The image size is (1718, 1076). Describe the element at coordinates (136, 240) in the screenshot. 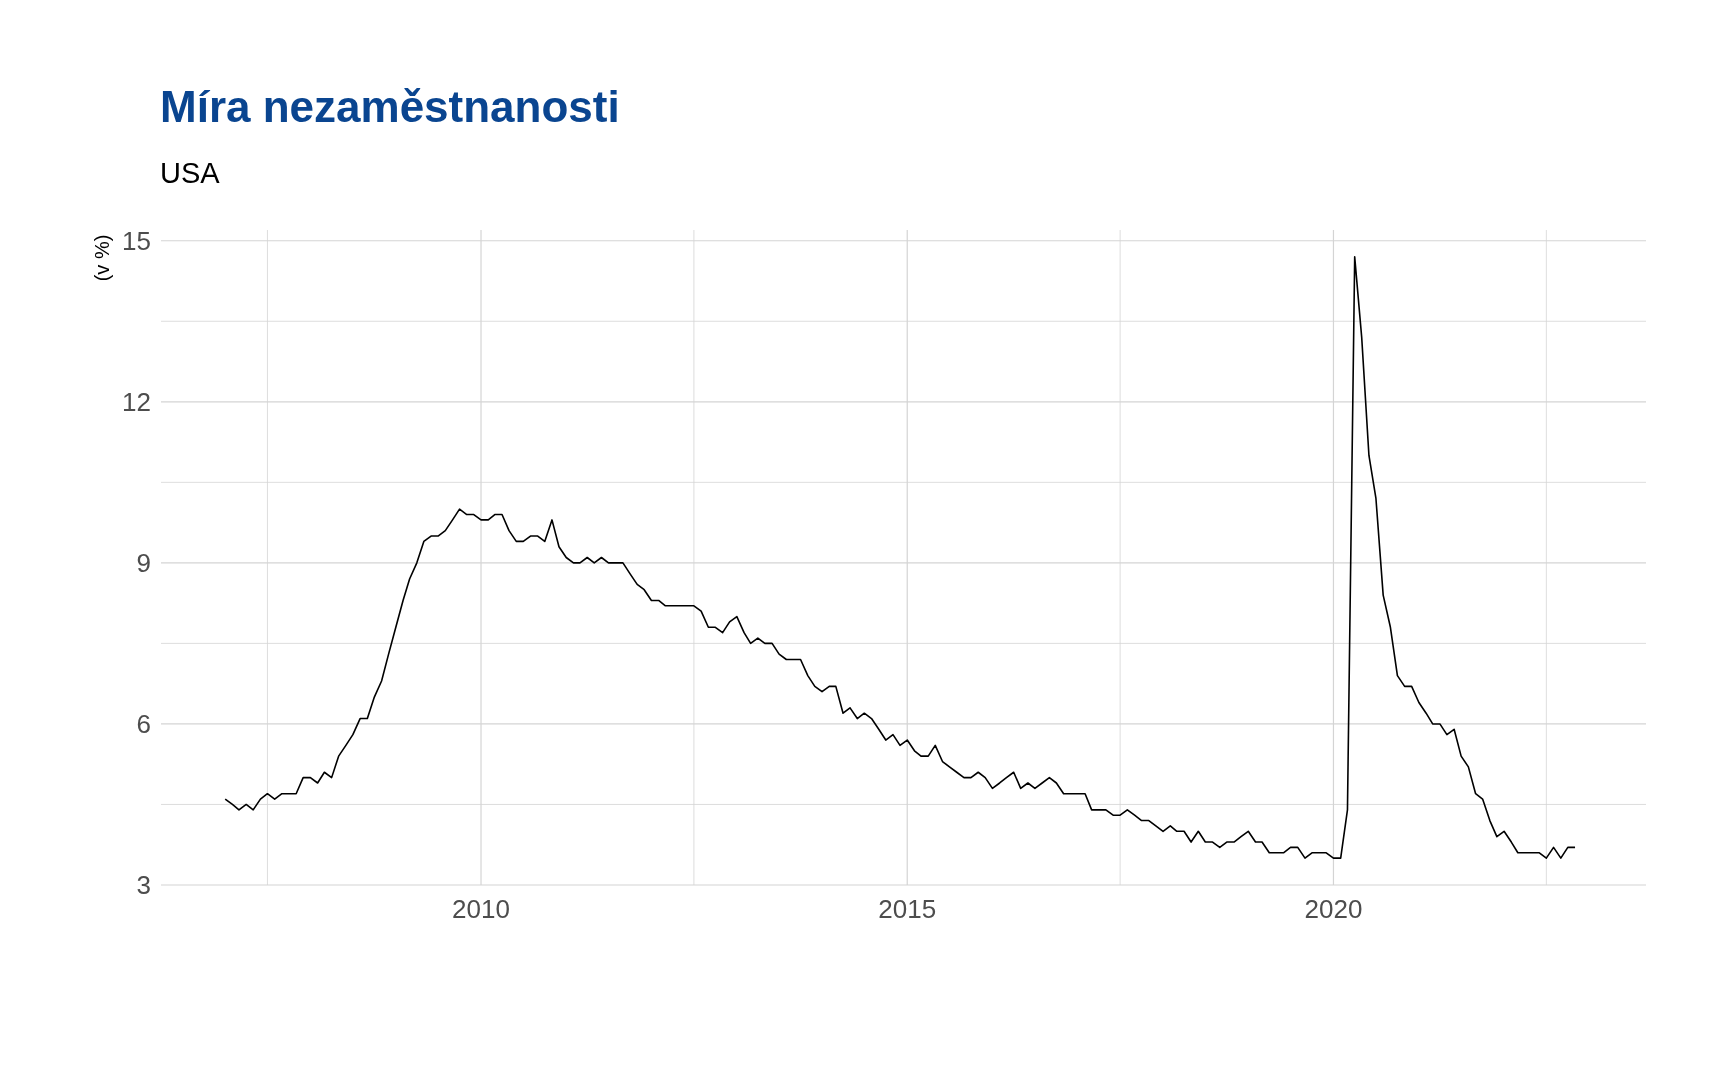

I see `y-tick-label: 15` at that location.